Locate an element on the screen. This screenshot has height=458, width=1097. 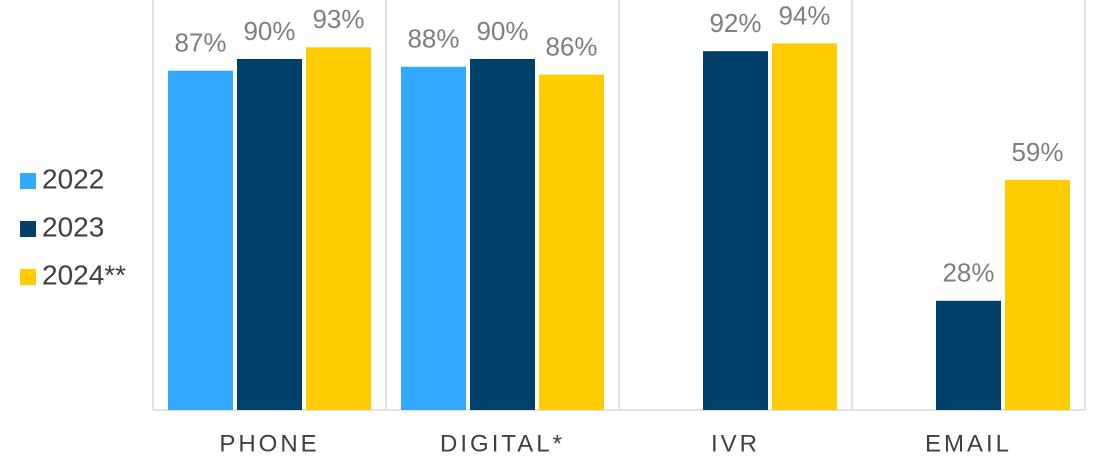
value-label: 28% is located at coordinates (968, 273).